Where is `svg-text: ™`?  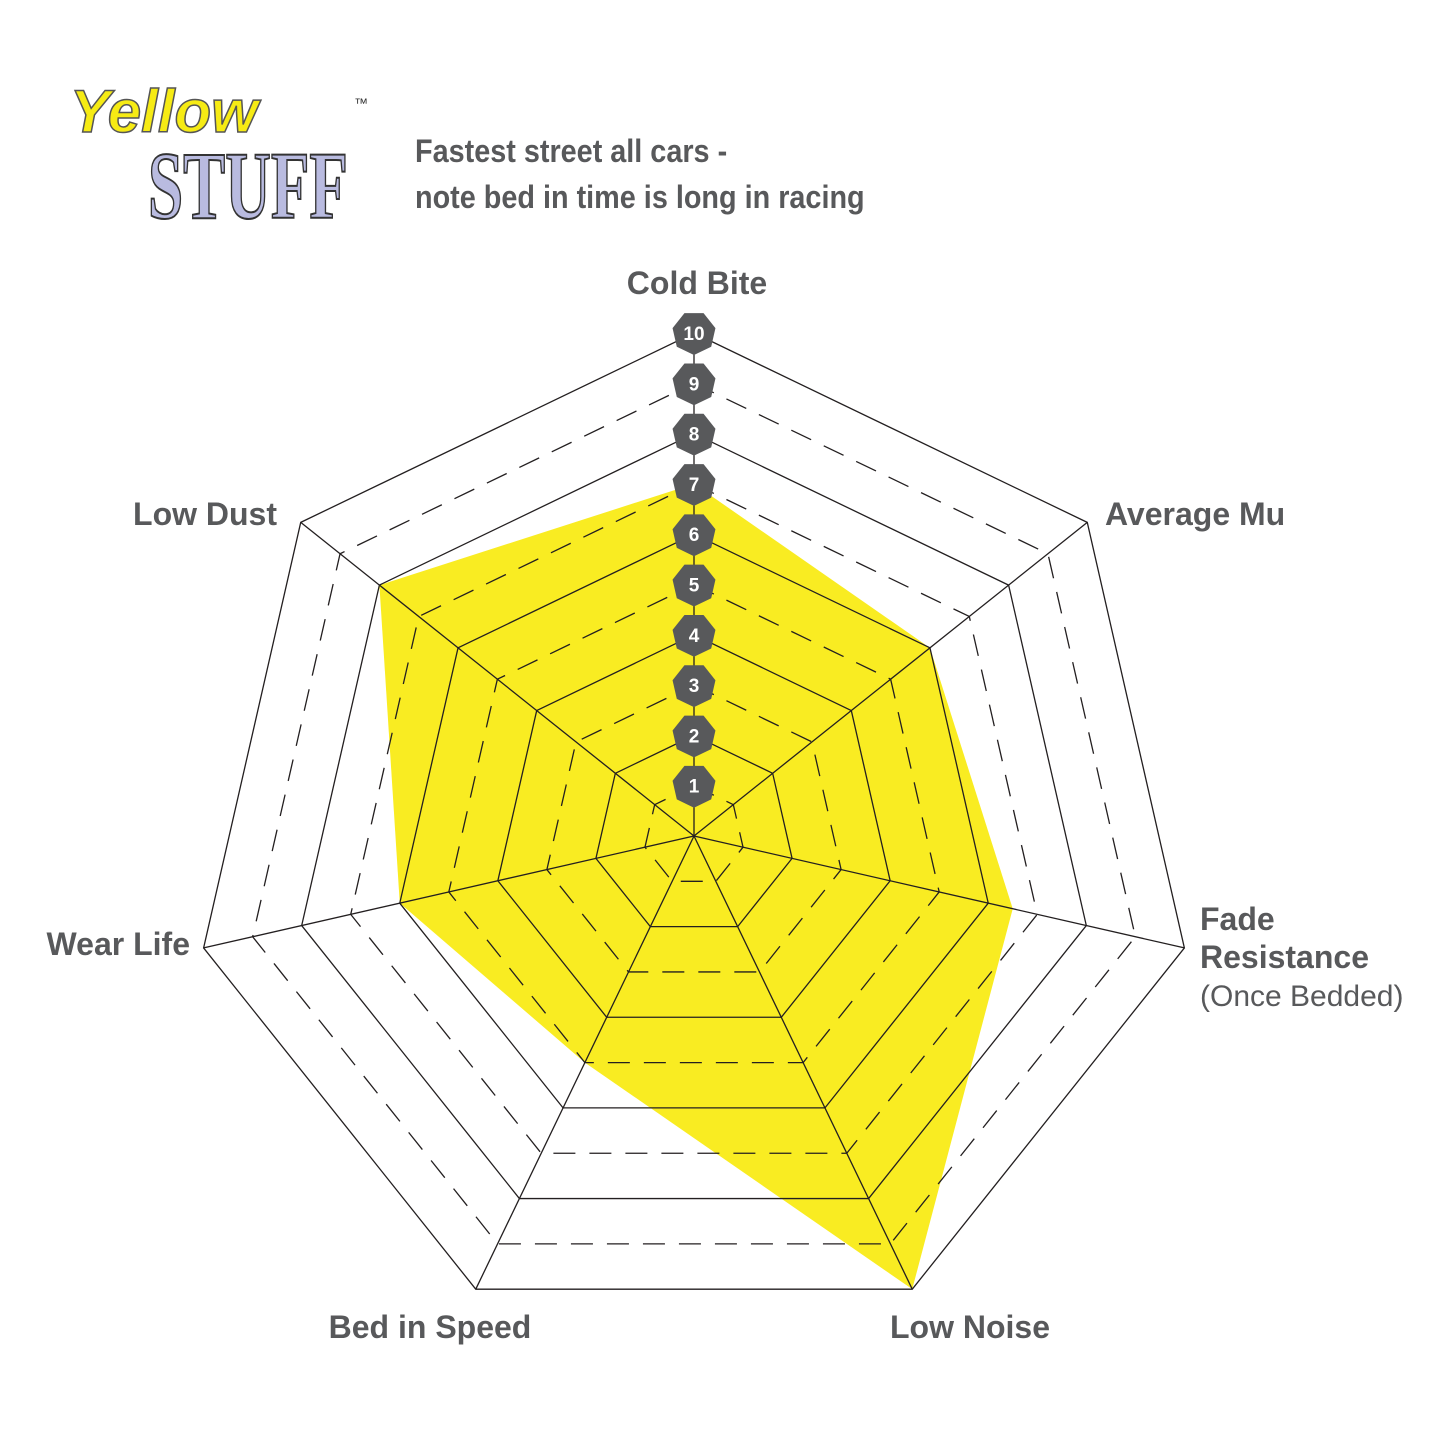 svg-text: ™ is located at coordinates (361, 103).